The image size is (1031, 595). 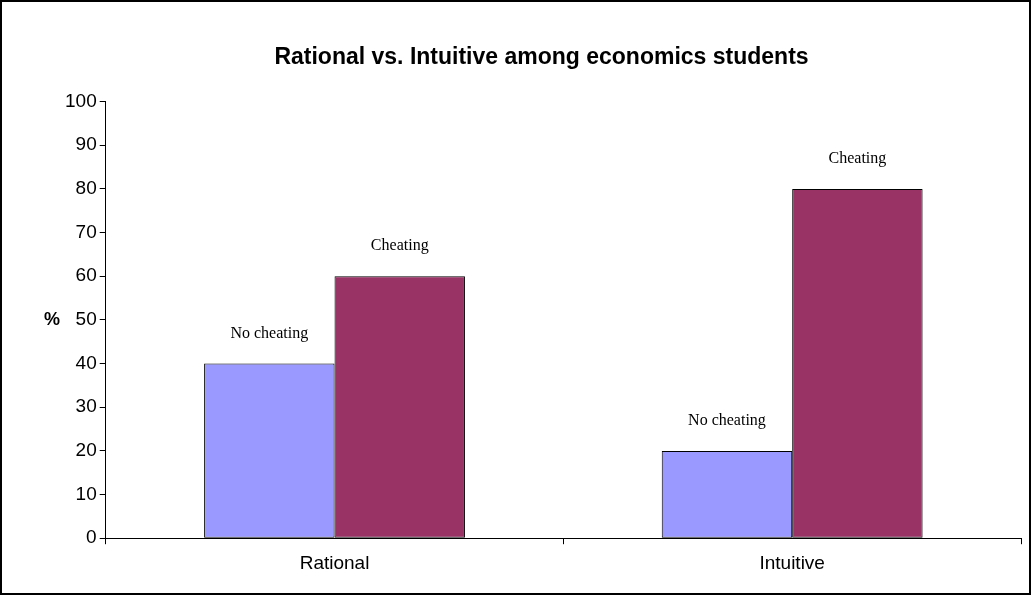 What do you see at coordinates (86, 188) in the screenshot?
I see `y-tick-label: 80` at bounding box center [86, 188].